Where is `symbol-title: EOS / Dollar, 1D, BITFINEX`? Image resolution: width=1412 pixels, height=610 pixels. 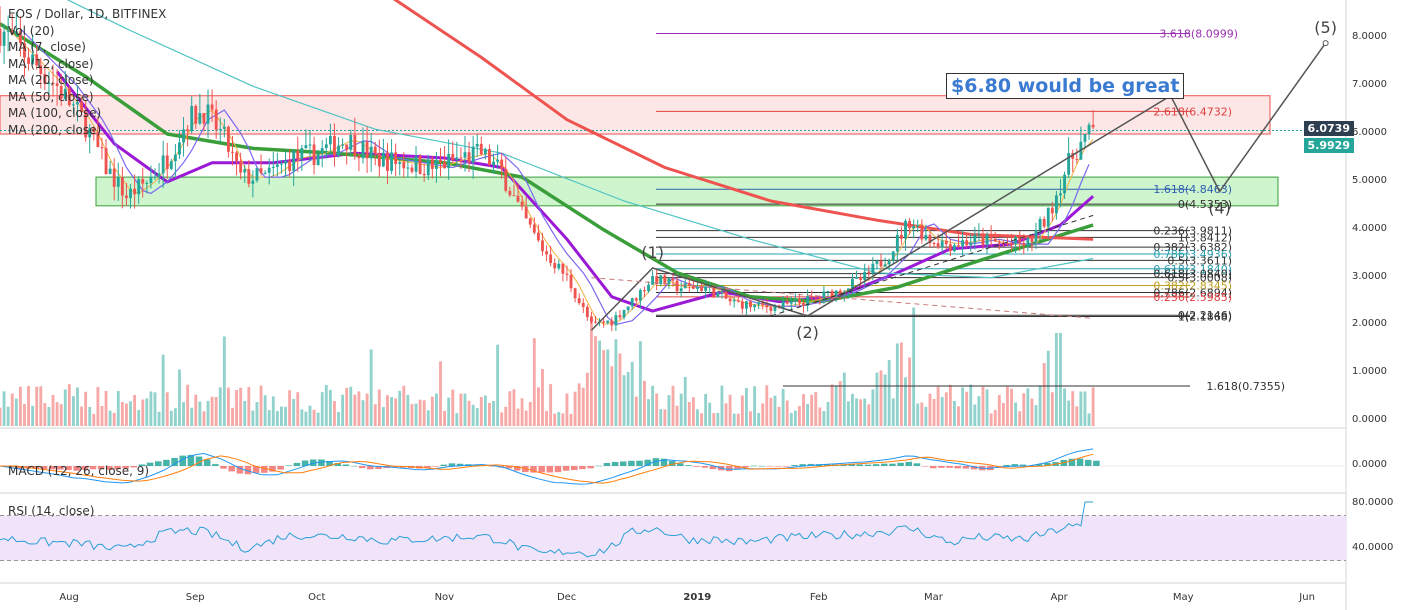
symbol-title: EOS / Dollar, 1D, BITFINEX is located at coordinates (87, 14).